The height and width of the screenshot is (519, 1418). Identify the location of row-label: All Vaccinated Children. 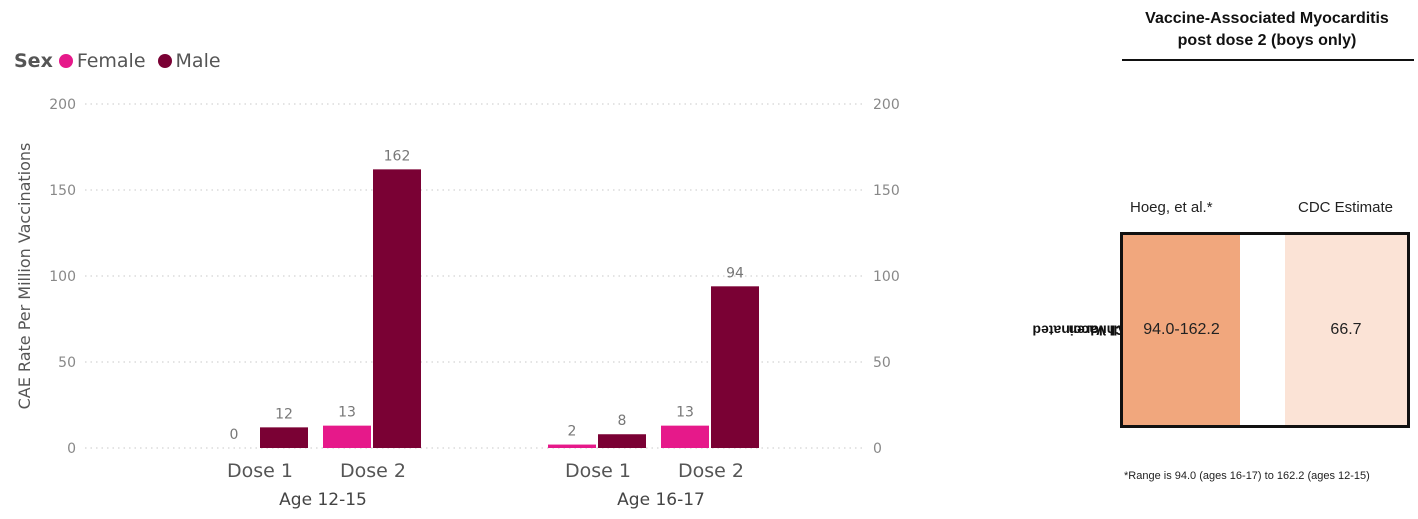
(1080, 330).